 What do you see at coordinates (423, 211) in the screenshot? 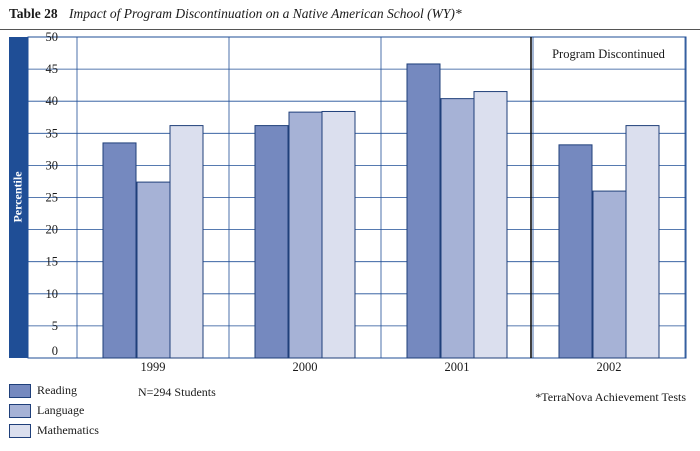
I see `bar-reading-2001` at bounding box center [423, 211].